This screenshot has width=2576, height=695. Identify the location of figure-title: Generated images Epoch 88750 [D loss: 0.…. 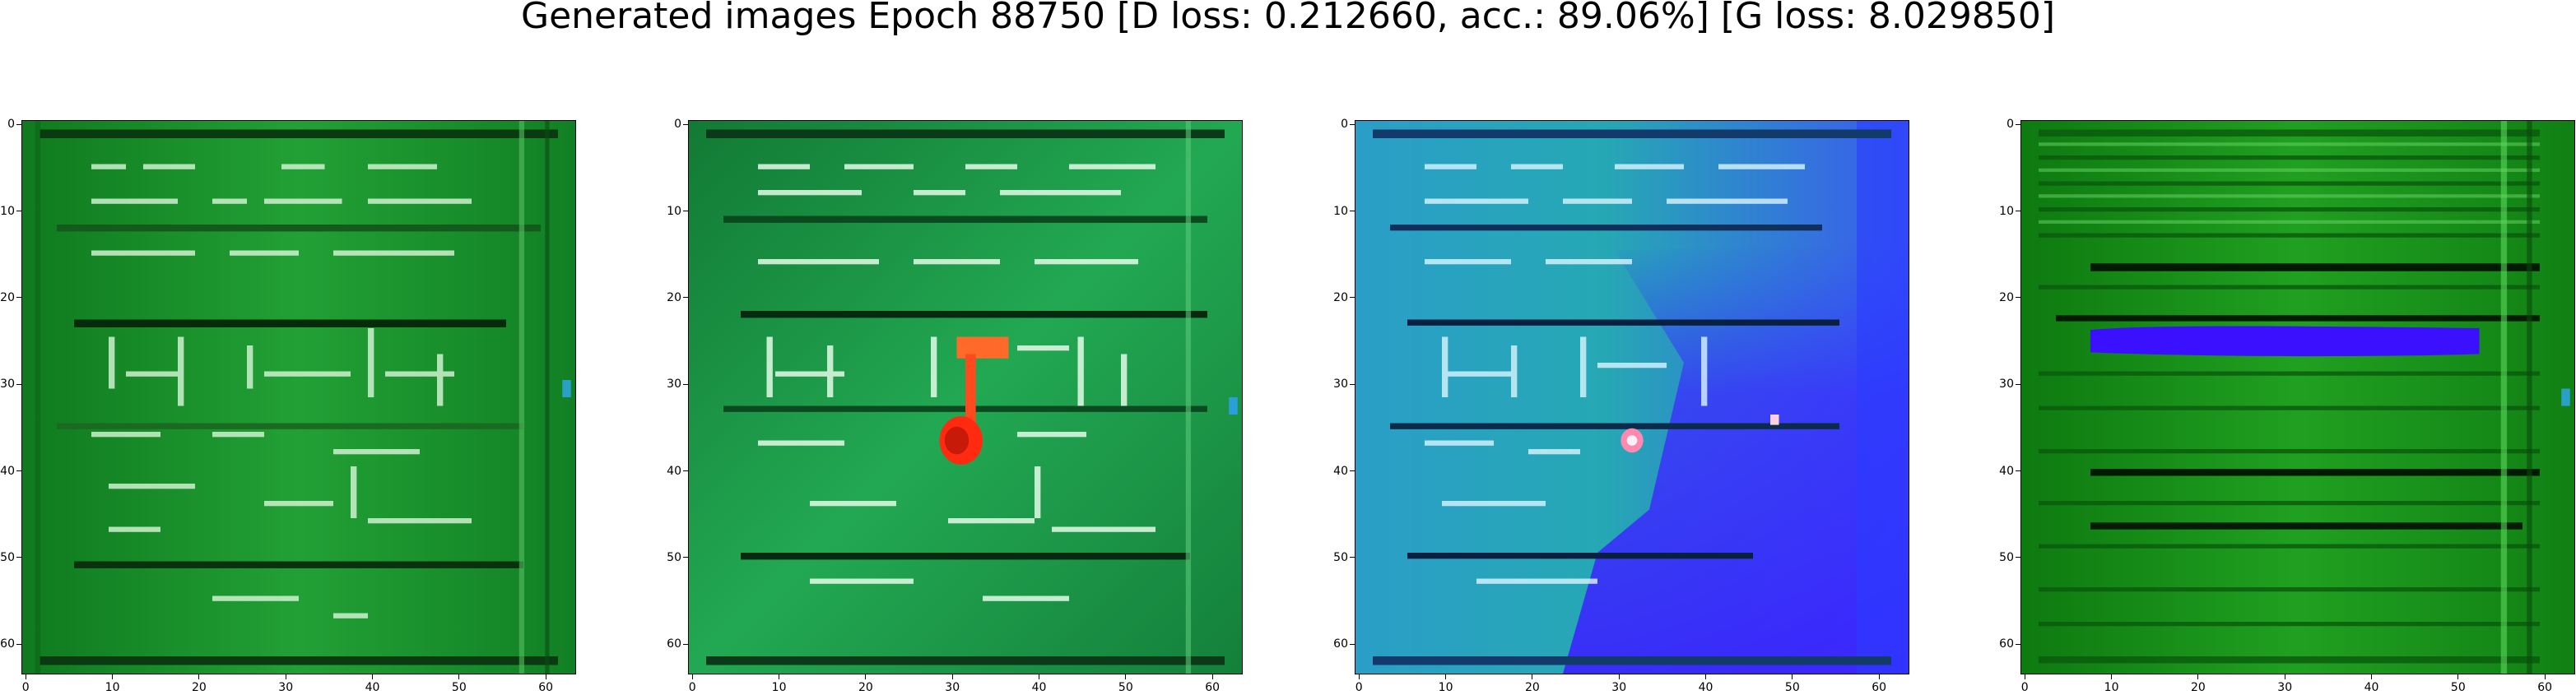
(1288, 18).